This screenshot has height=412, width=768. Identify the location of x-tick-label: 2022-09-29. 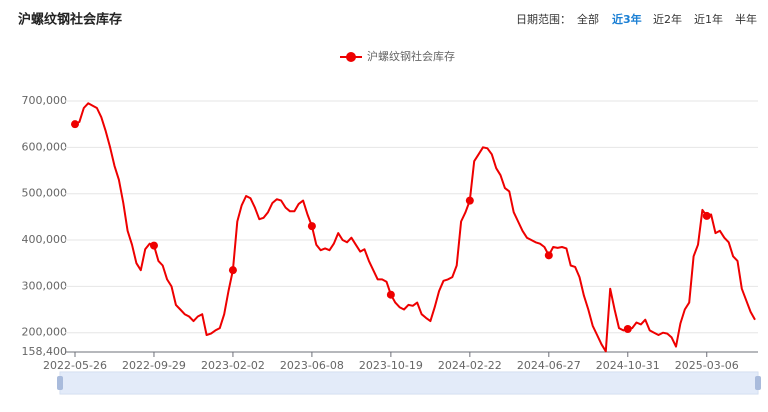
(154, 365).